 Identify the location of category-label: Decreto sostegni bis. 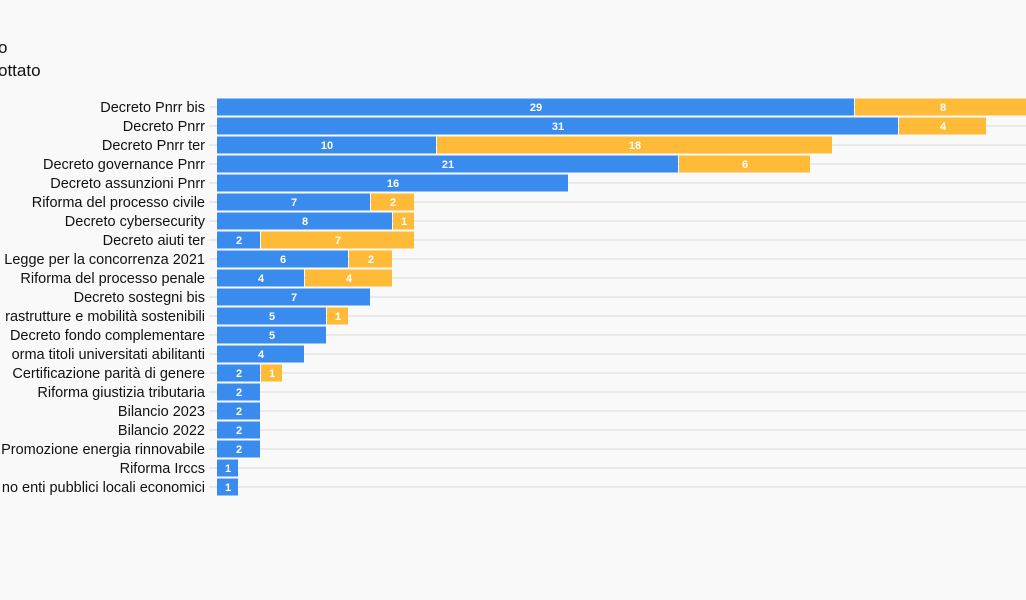
(139, 298).